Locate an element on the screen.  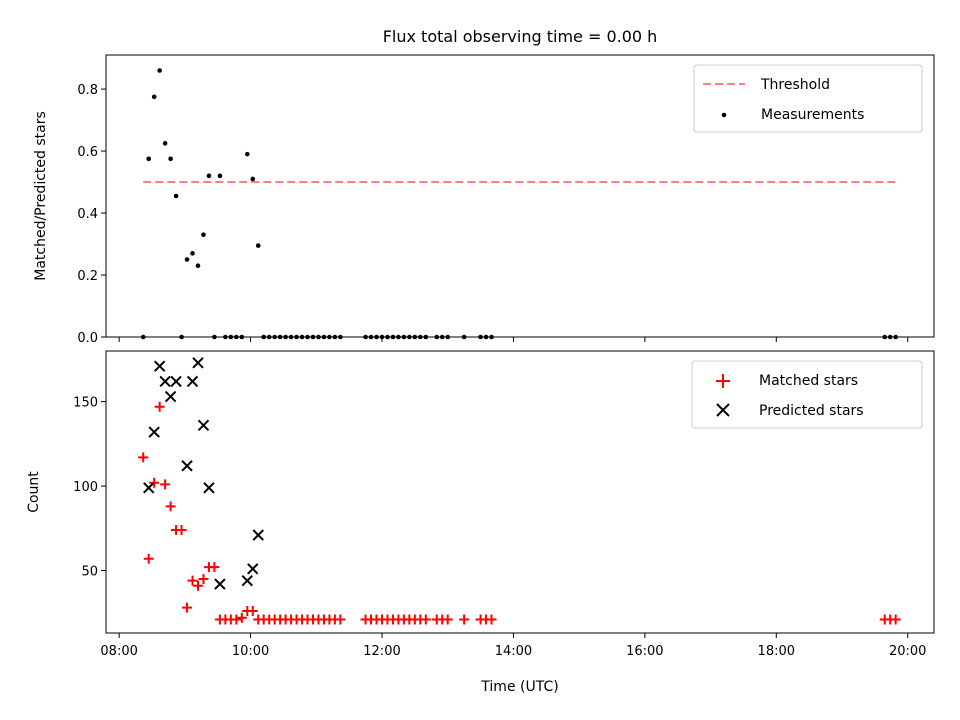
y-tick-label: 0.6 is located at coordinates (87, 152).